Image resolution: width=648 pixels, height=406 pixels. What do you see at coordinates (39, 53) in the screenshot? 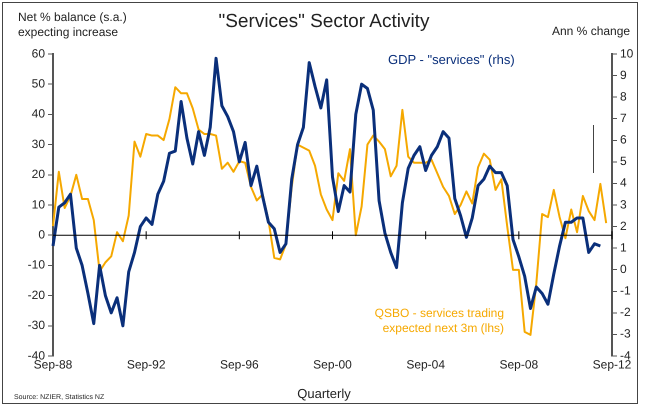
I see `y-tick-label: 60` at bounding box center [39, 53].